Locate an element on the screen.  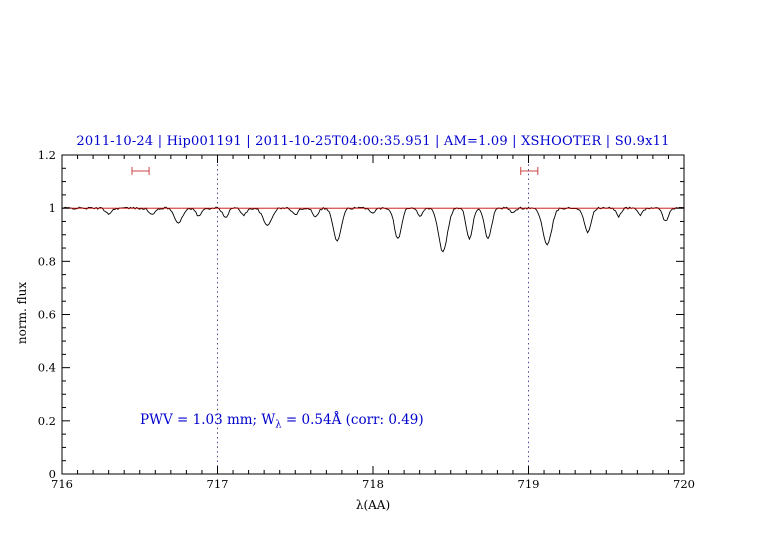
svg-text: 720 is located at coordinates (684, 484).